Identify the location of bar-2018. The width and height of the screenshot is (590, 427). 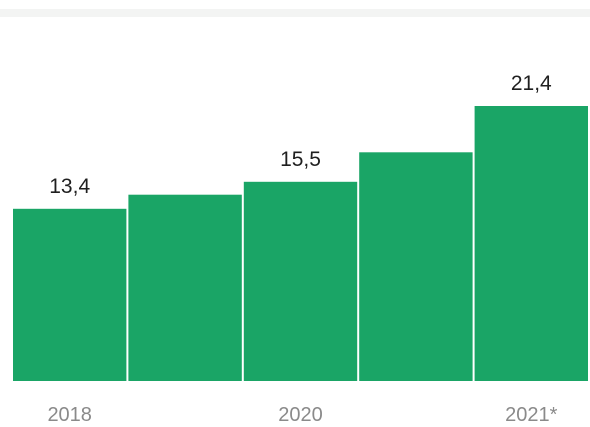
(70, 294).